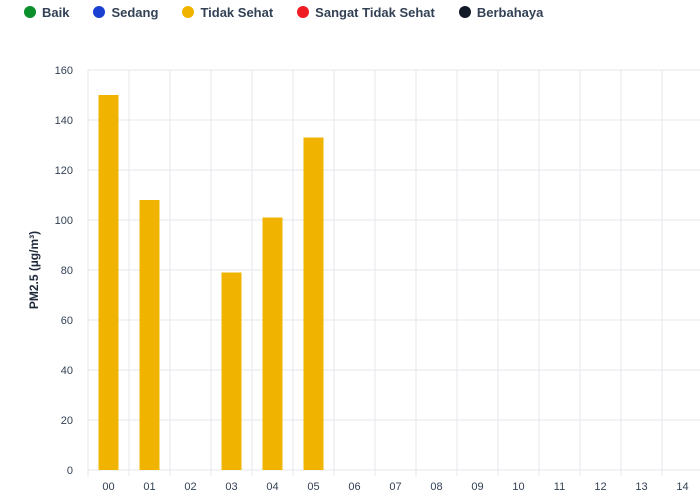  What do you see at coordinates (64, 171) in the screenshot?
I see `y-tick-label: 120` at bounding box center [64, 171].